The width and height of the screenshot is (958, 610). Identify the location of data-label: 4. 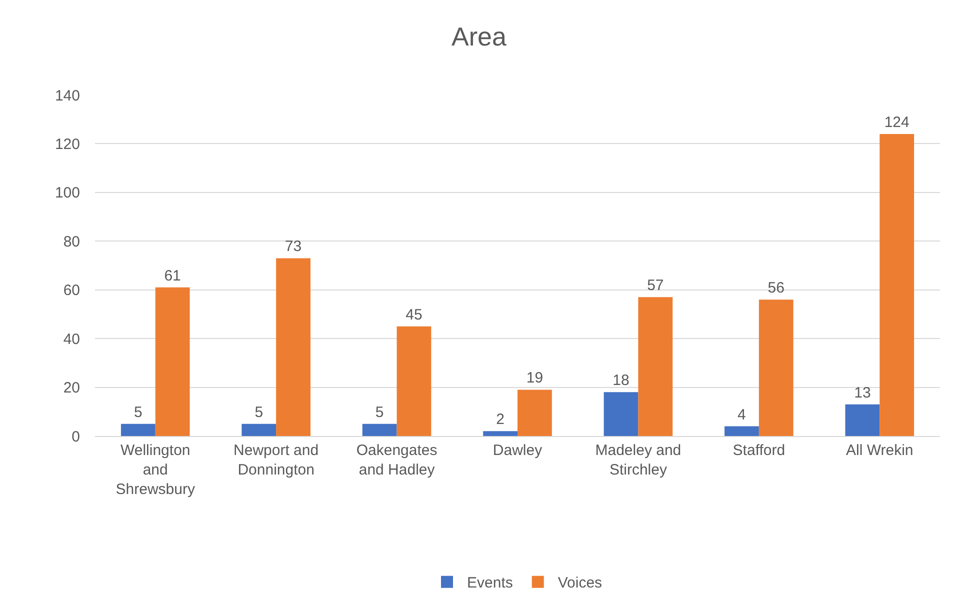
(742, 415).